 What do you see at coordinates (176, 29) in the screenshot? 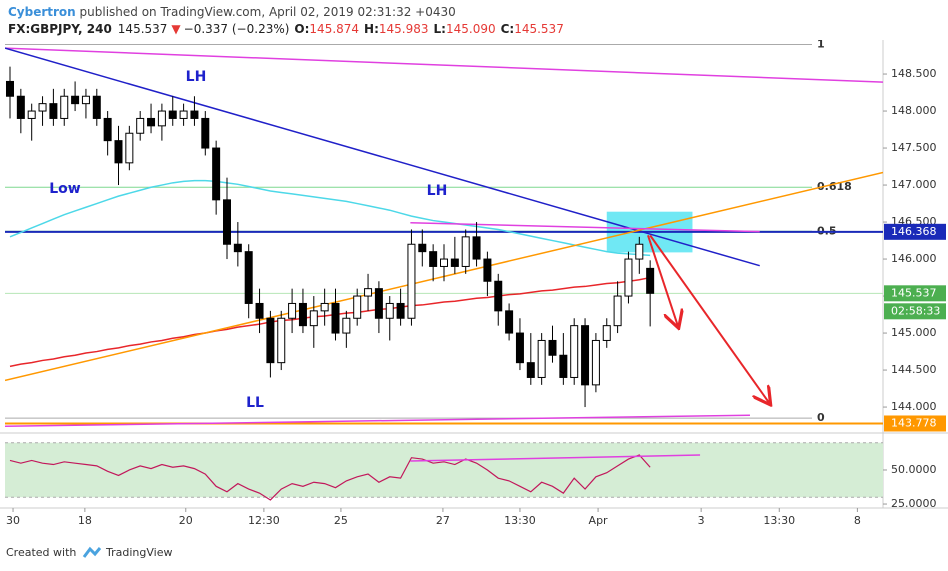
I see `arrow: ▼` at bounding box center [176, 29].